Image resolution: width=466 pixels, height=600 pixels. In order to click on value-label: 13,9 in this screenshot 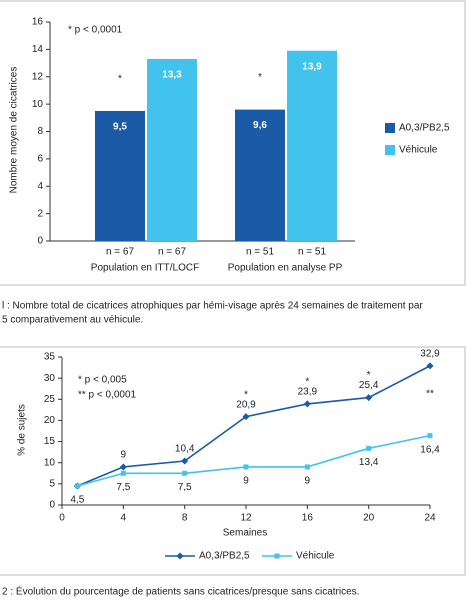, I will do `click(312, 66)`.